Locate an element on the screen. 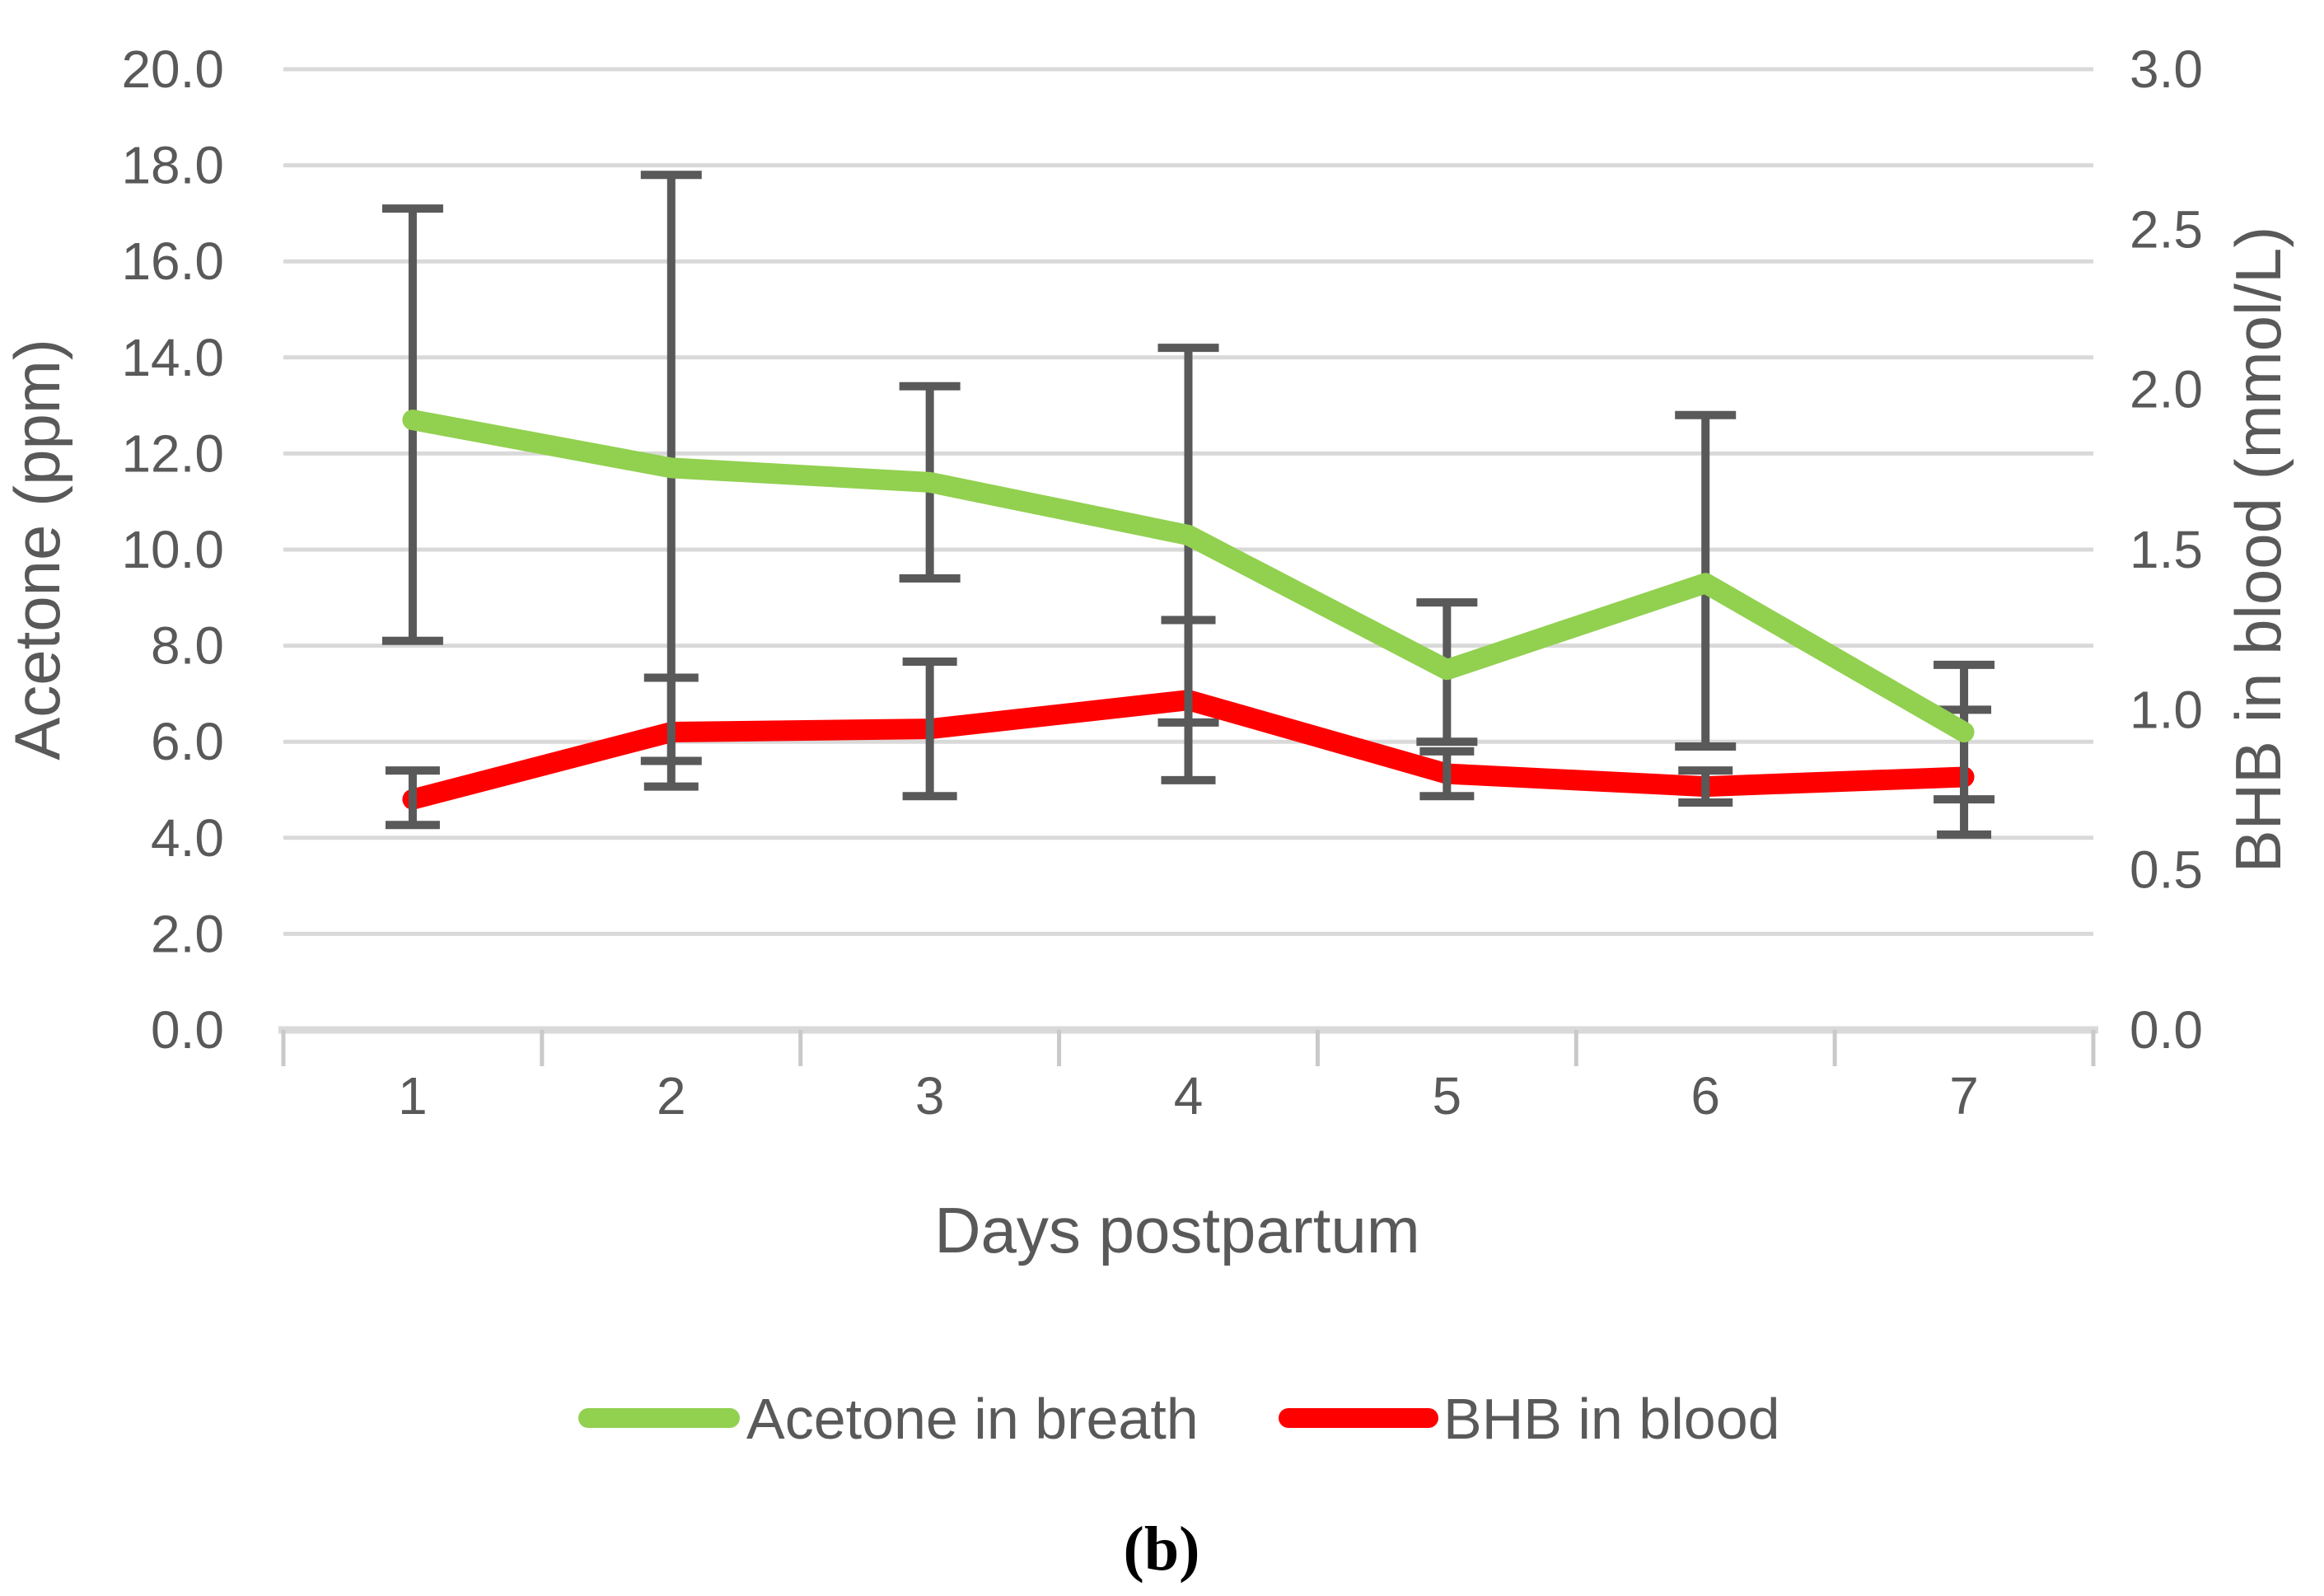 The height and width of the screenshot is (1596, 2324). x-tick-label: 1 is located at coordinates (413, 1096).